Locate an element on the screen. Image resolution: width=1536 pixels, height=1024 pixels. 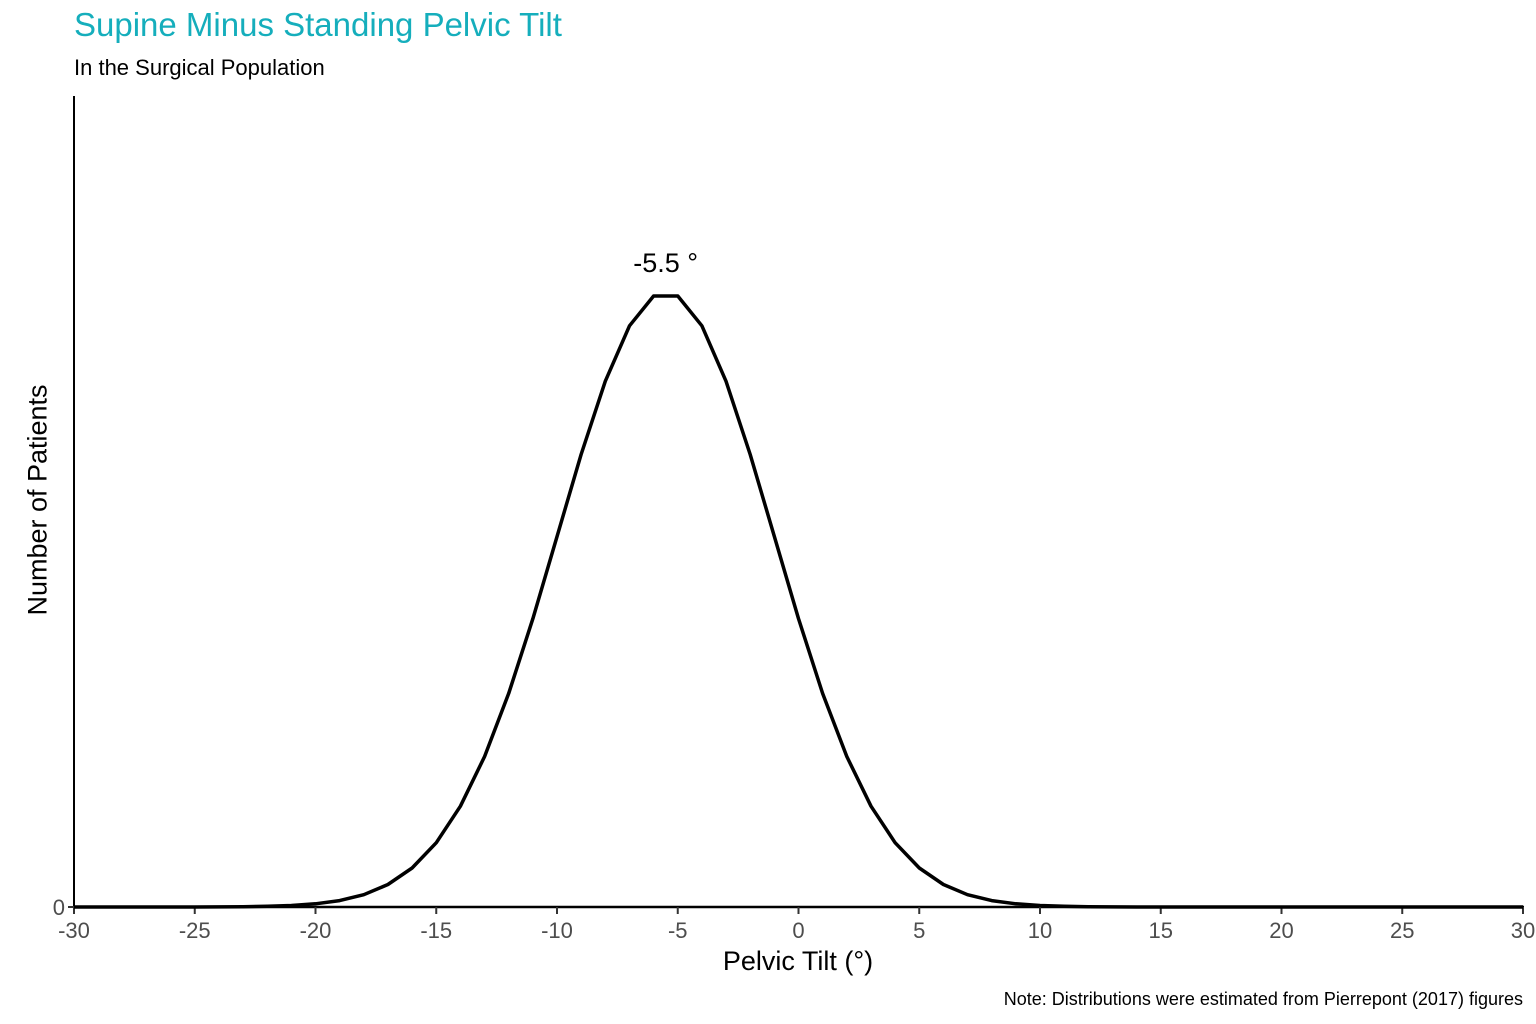
x-tick-label: 15 is located at coordinates (1161, 930).